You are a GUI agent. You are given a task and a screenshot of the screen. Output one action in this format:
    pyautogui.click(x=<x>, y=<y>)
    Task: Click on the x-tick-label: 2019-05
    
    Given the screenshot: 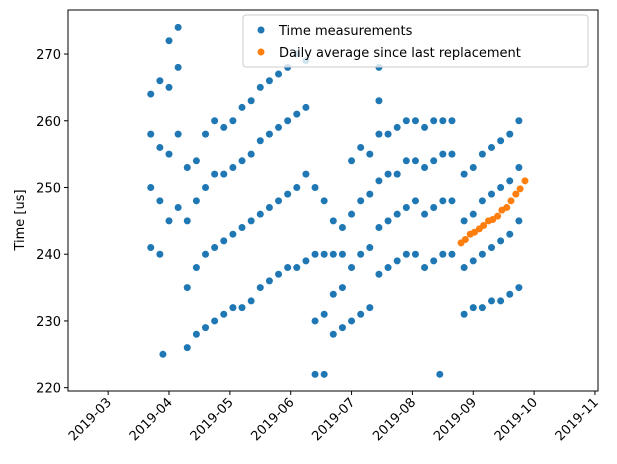 What is the action you would take?
    pyautogui.click(x=212, y=419)
    